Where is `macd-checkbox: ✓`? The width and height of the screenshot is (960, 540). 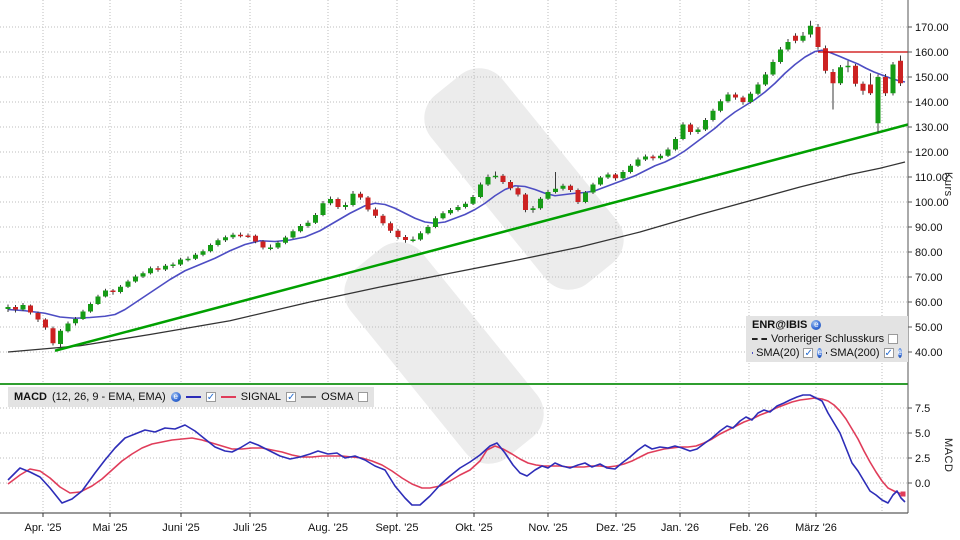 macd-checkbox: ✓ is located at coordinates (210, 397).